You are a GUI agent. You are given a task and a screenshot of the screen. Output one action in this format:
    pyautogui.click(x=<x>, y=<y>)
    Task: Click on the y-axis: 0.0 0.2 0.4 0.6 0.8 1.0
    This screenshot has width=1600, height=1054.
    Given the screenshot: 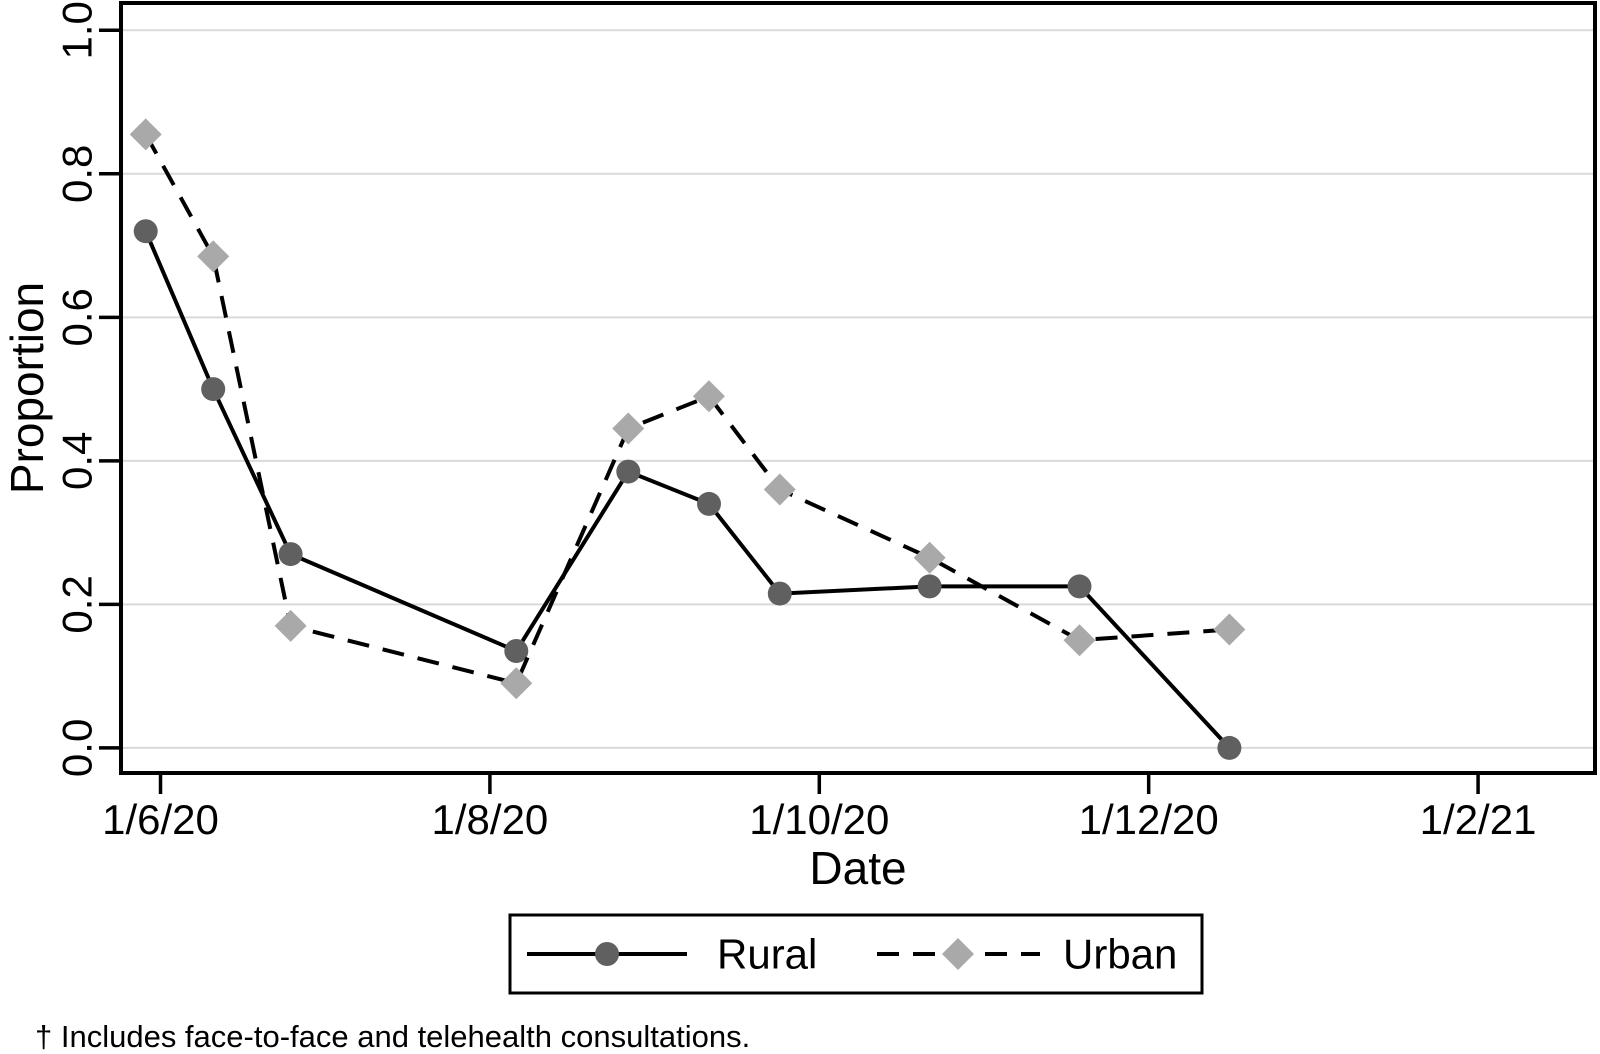 What is the action you would take?
    pyautogui.click(x=87, y=389)
    